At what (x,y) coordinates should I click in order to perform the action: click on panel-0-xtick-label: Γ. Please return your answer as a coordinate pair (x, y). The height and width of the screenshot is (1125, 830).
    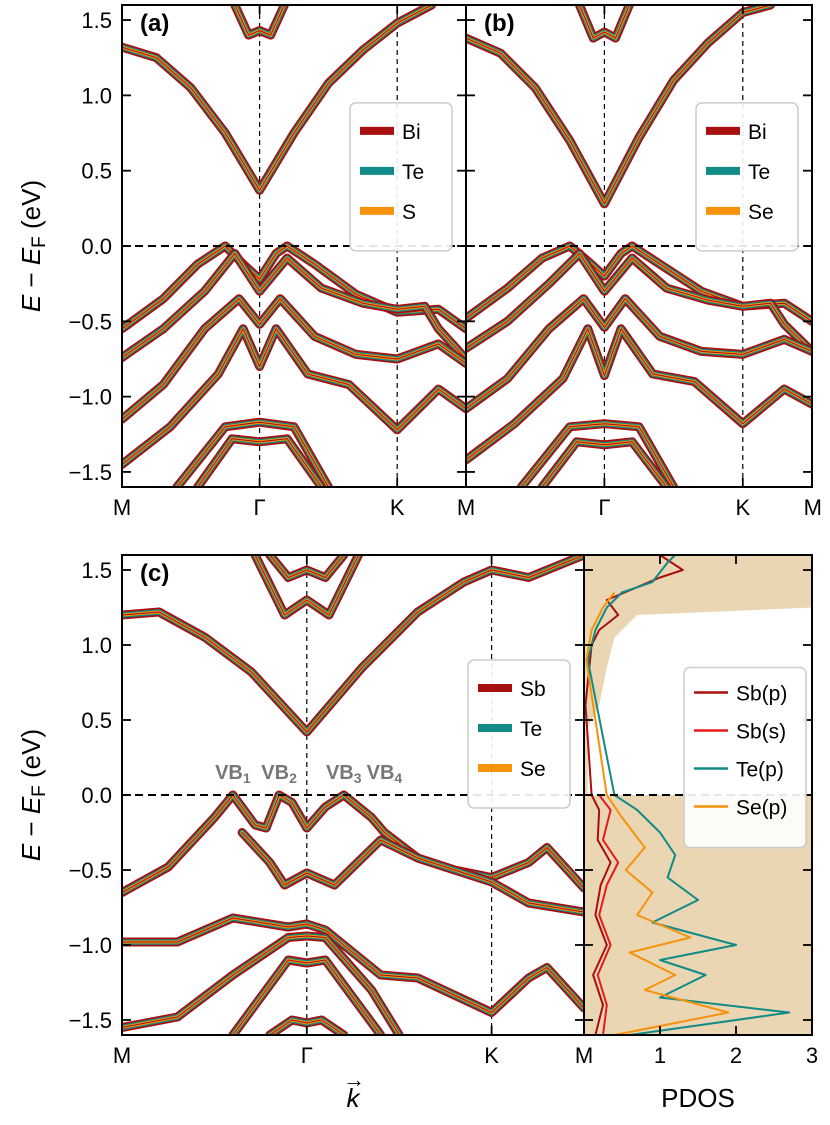
    Looking at the image, I should click on (260, 507).